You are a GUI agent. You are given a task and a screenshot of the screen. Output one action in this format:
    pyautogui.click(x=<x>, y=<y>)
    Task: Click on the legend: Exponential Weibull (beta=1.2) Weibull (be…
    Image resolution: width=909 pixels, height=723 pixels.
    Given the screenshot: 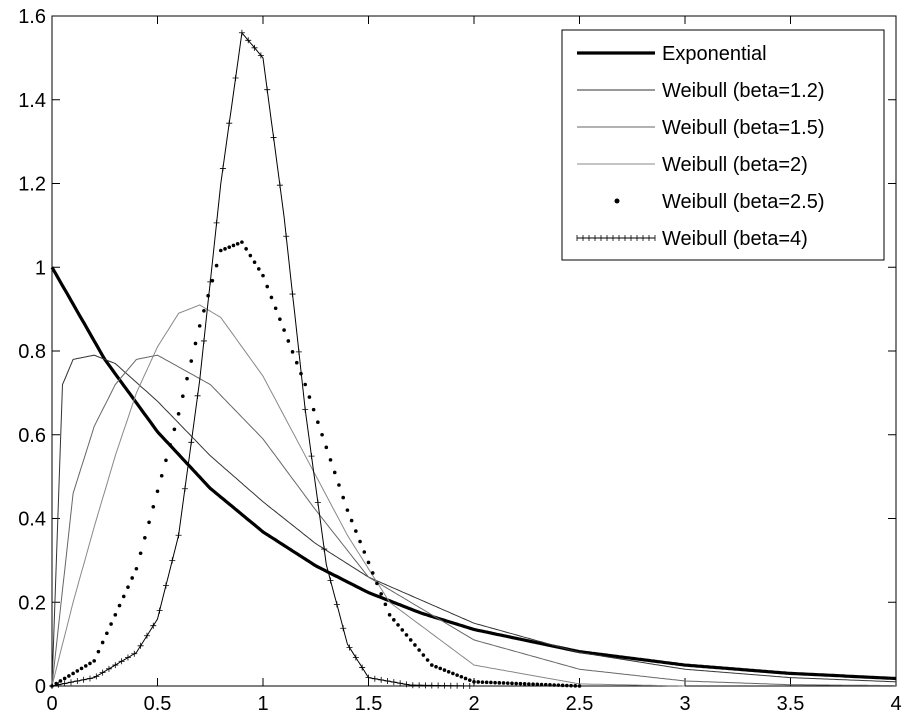 What is the action you would take?
    pyautogui.click(x=723, y=145)
    